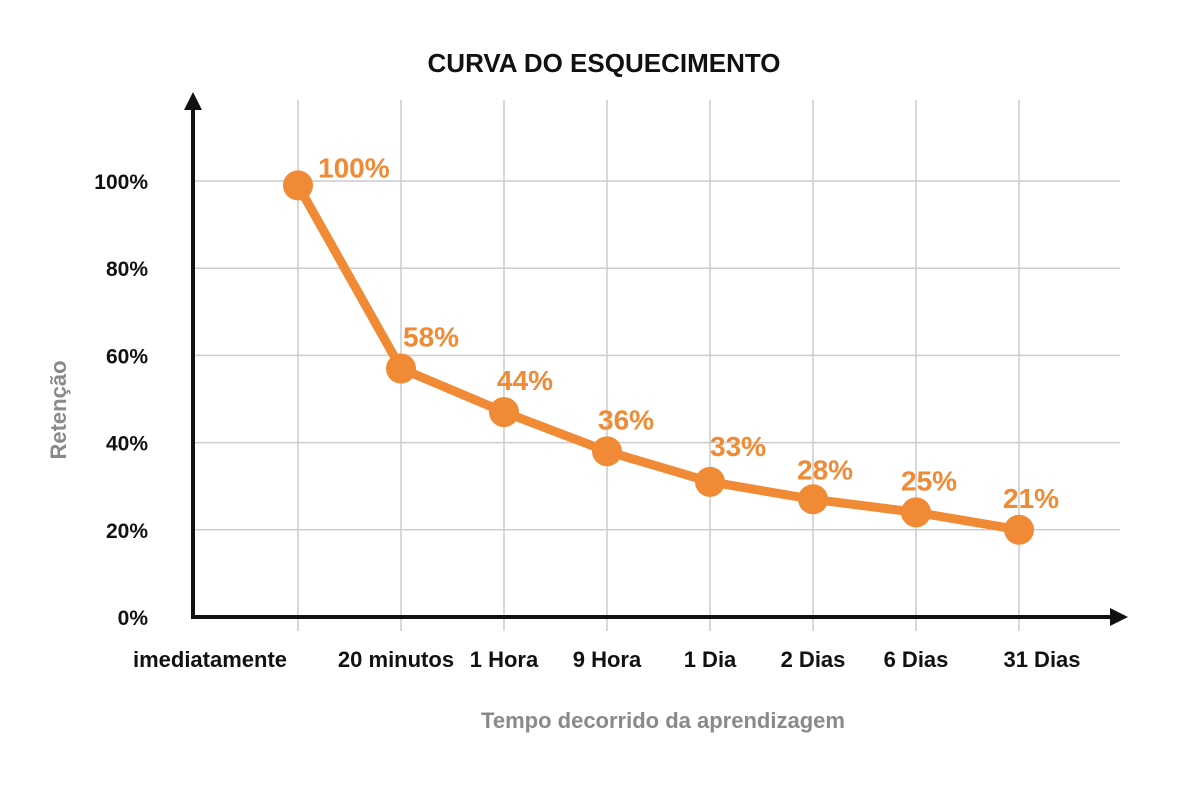  I want to click on x-tick-label: 31 Dias, so click(1041, 659).